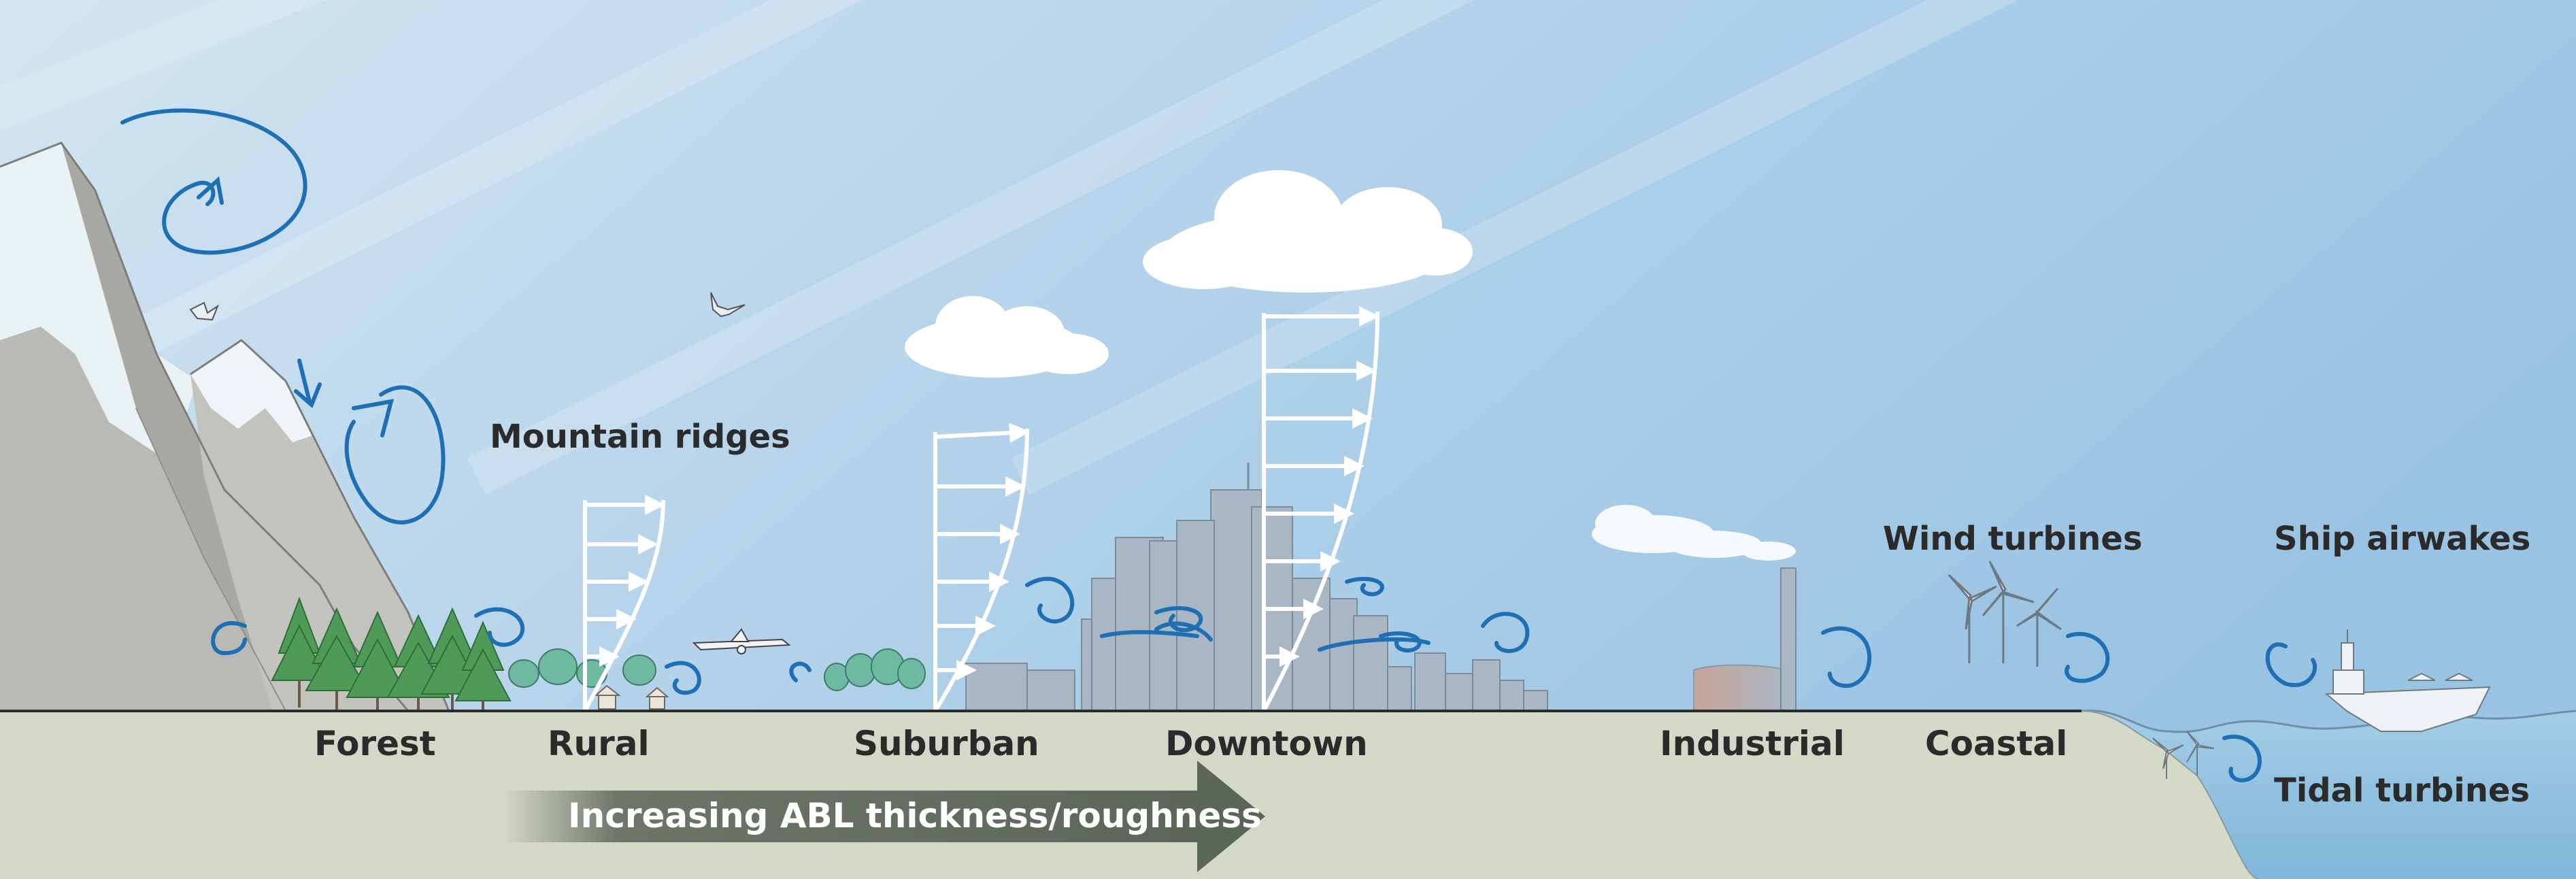 This screenshot has height=879, width=2576. What do you see at coordinates (2004, 614) in the screenshot?
I see `wind-turbine-icon` at bounding box center [2004, 614].